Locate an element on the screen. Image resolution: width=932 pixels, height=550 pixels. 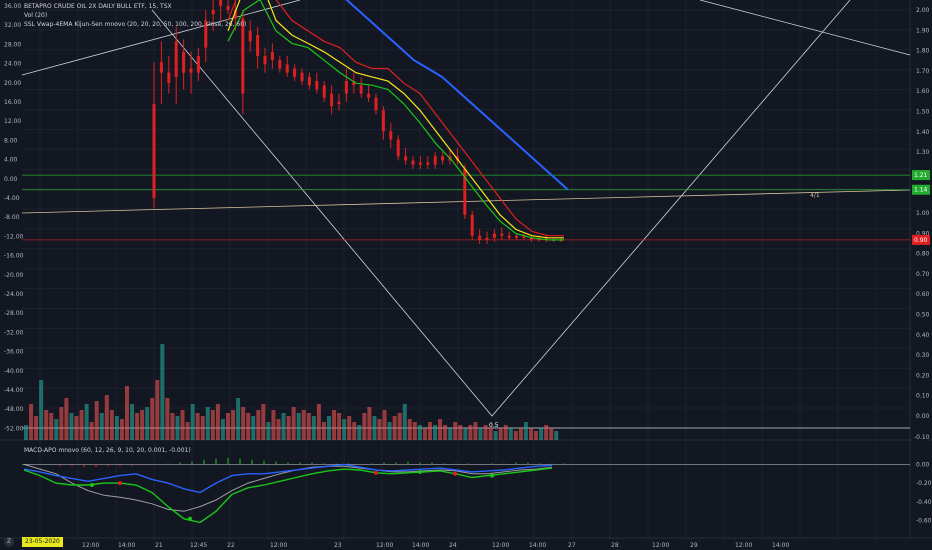
tradingview-logo-icon: Z is located at coordinates (9, 542).